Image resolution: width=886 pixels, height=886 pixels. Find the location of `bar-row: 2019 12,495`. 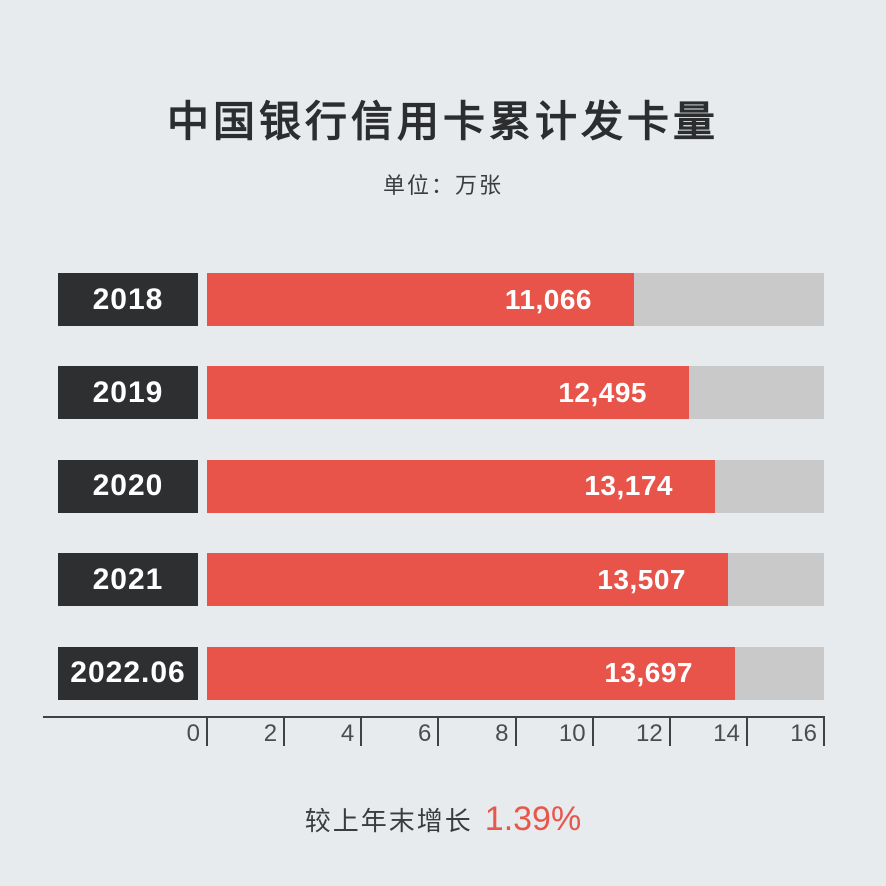

bar-row: 2019 12,495 is located at coordinates (443, 393).